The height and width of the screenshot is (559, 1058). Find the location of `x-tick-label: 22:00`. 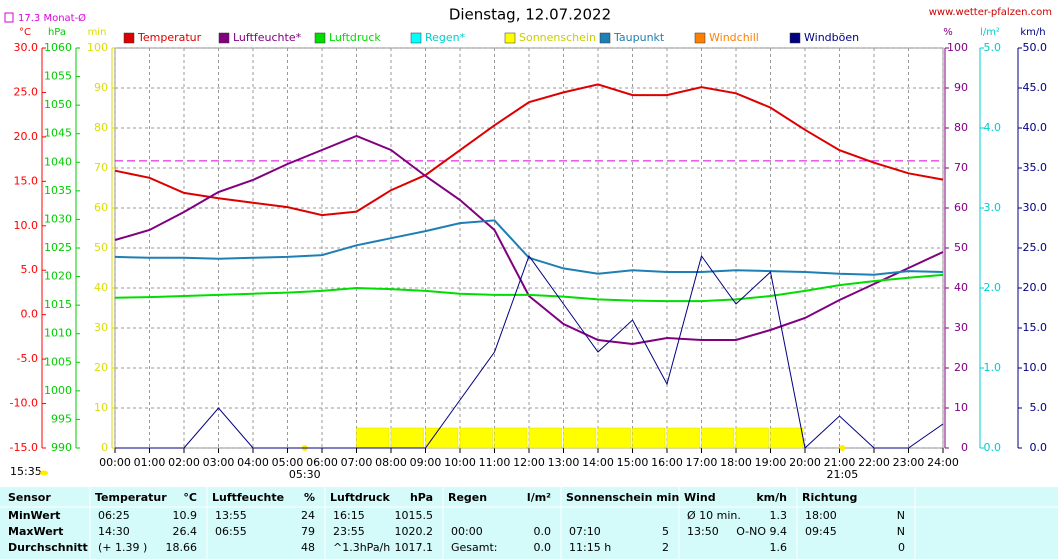

x-tick-label: 22:00 is located at coordinates (874, 462).